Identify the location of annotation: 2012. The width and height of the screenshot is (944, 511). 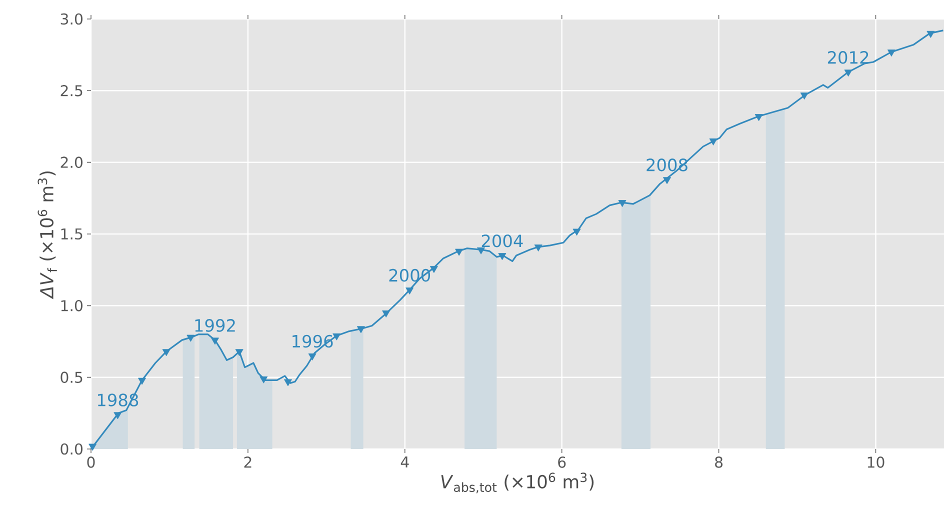
(848, 57).